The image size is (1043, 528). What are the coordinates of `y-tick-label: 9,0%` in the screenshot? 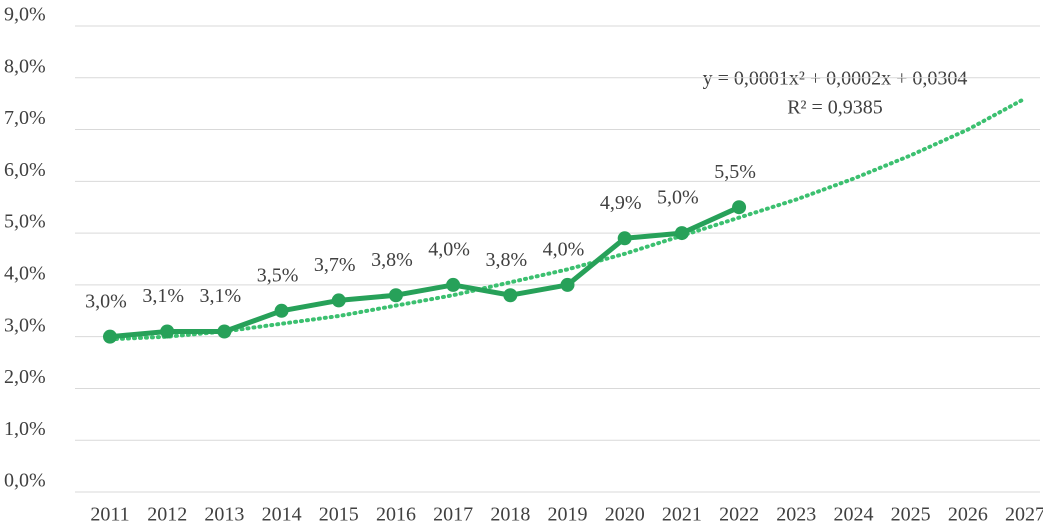 It's located at (25, 15).